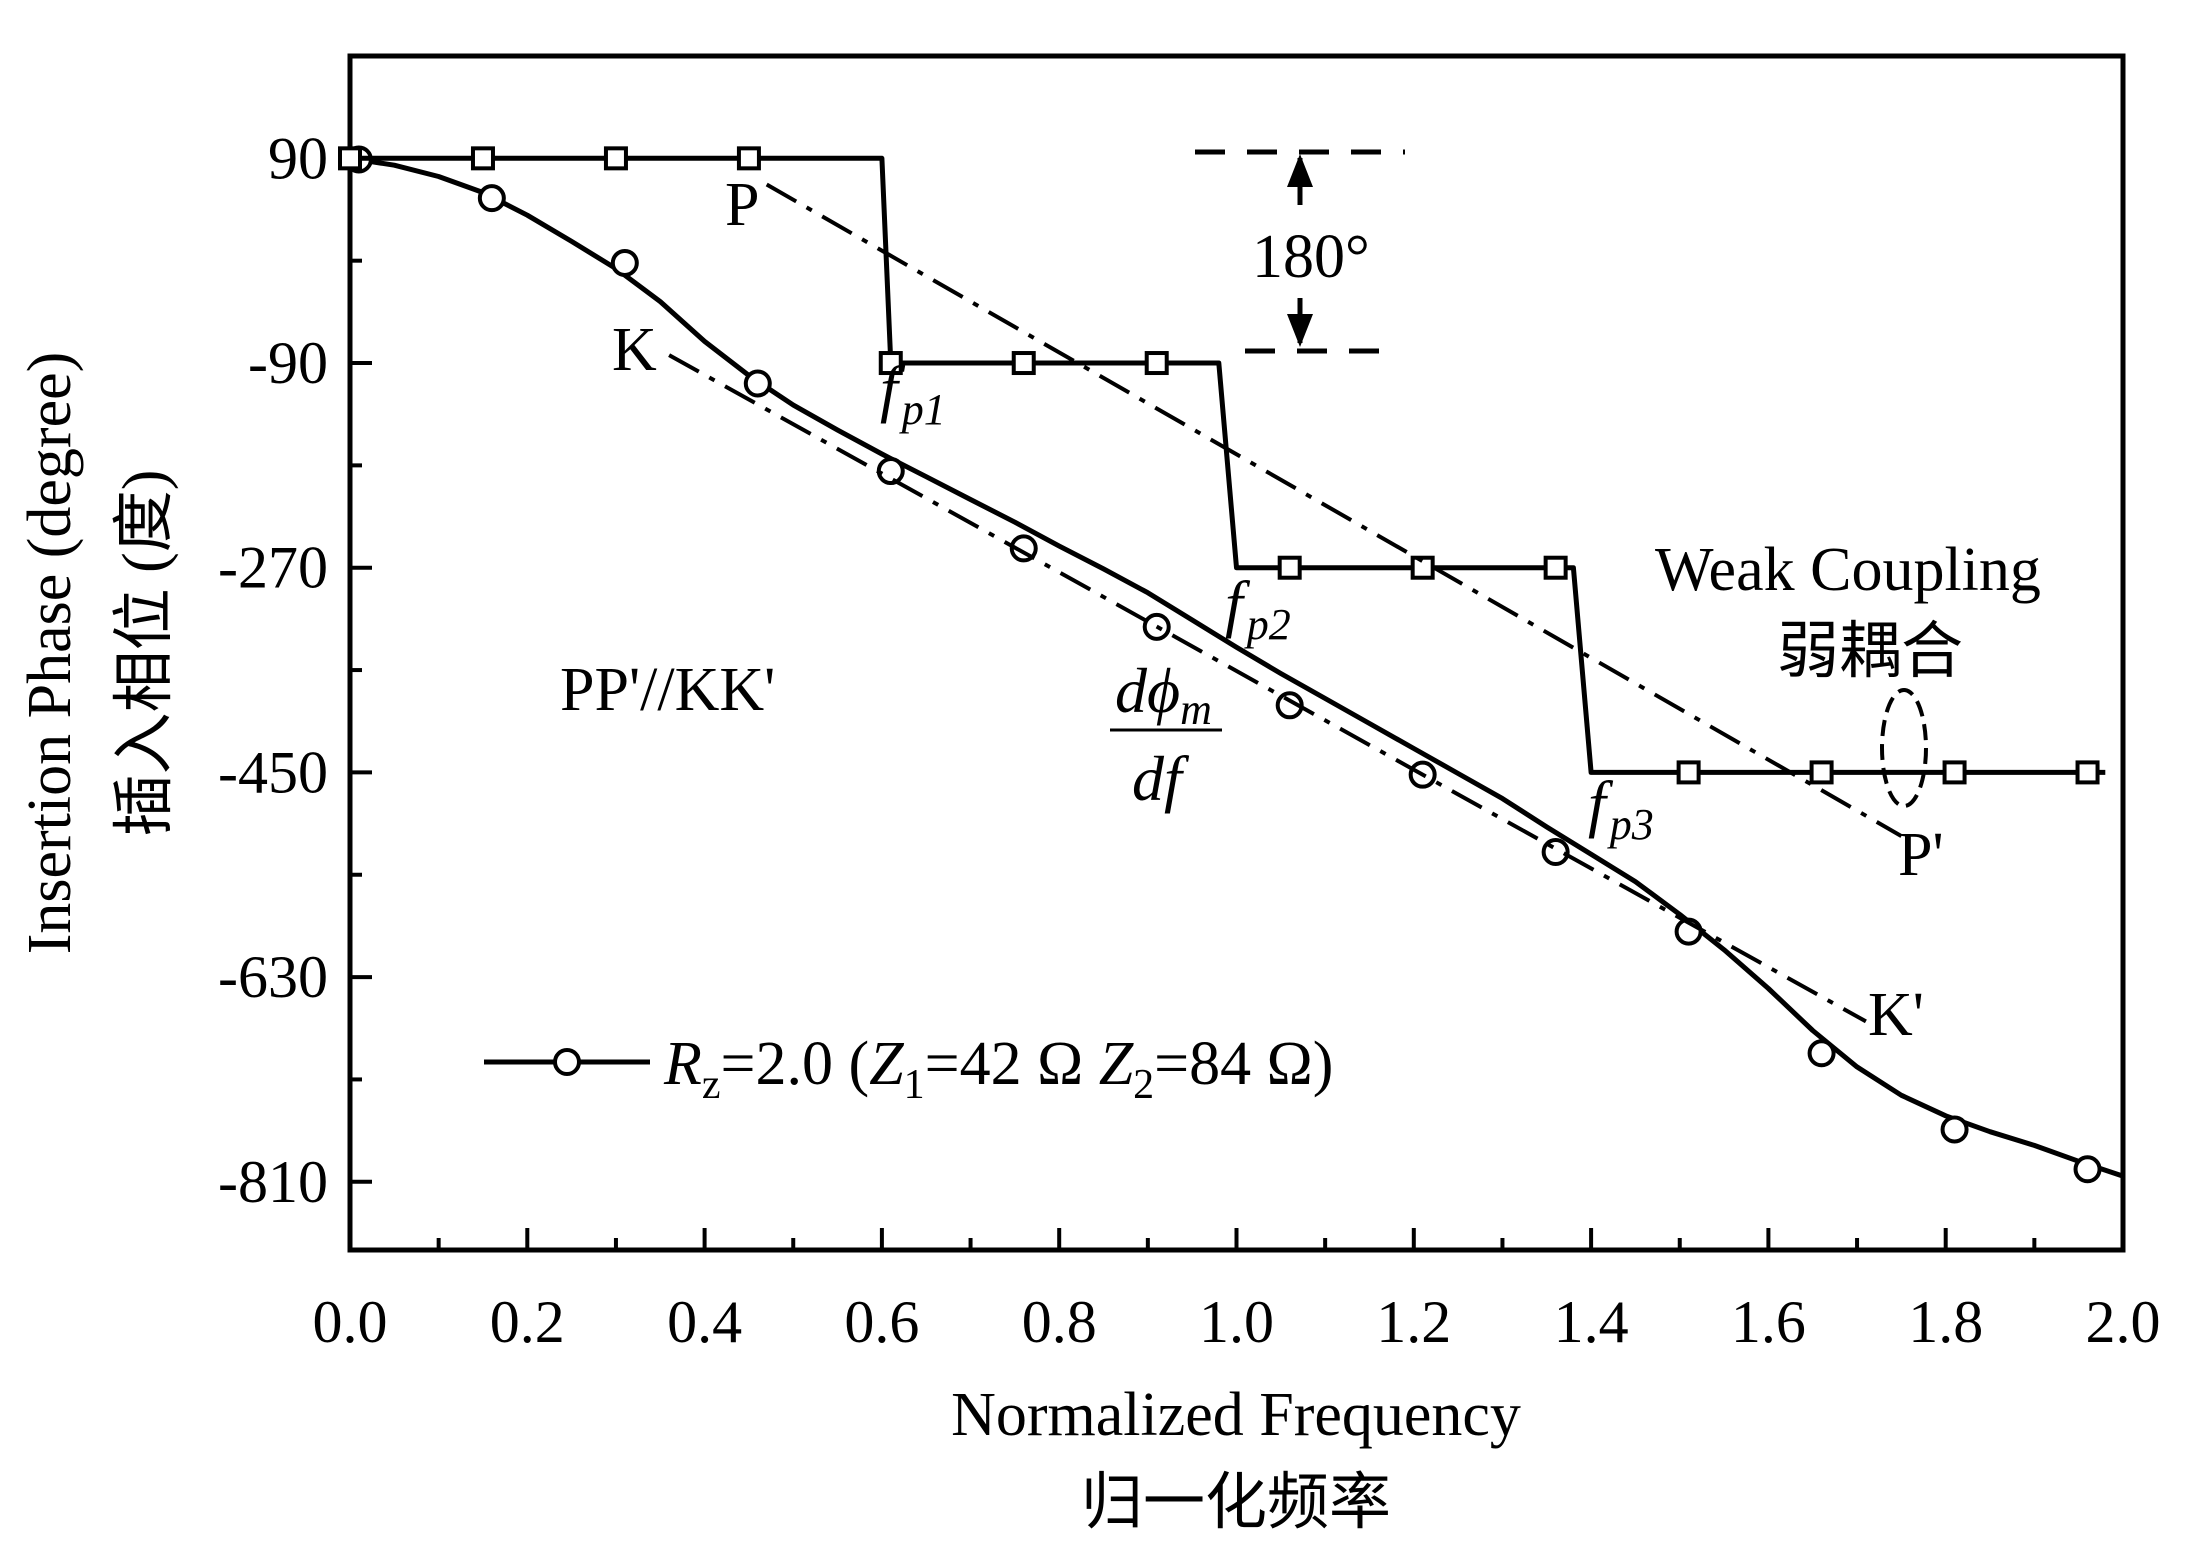  What do you see at coordinates (350, 1322) in the screenshot?
I see `x-tick-label: 0.0` at bounding box center [350, 1322].